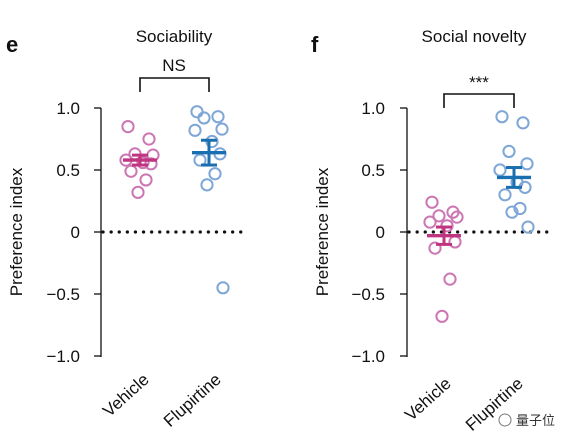 The height and width of the screenshot is (442, 578). Describe the element at coordinates (505, 420) in the screenshot. I see `watermark-logo-icon` at that location.